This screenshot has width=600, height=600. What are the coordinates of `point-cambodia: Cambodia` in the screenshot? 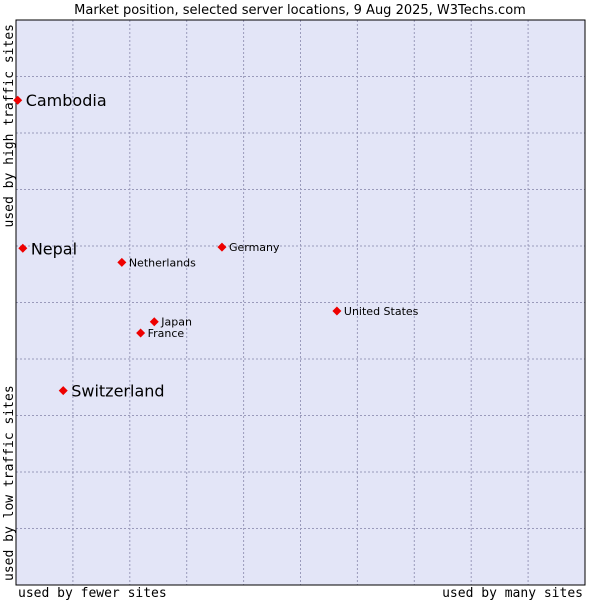 It's located at (60, 100).